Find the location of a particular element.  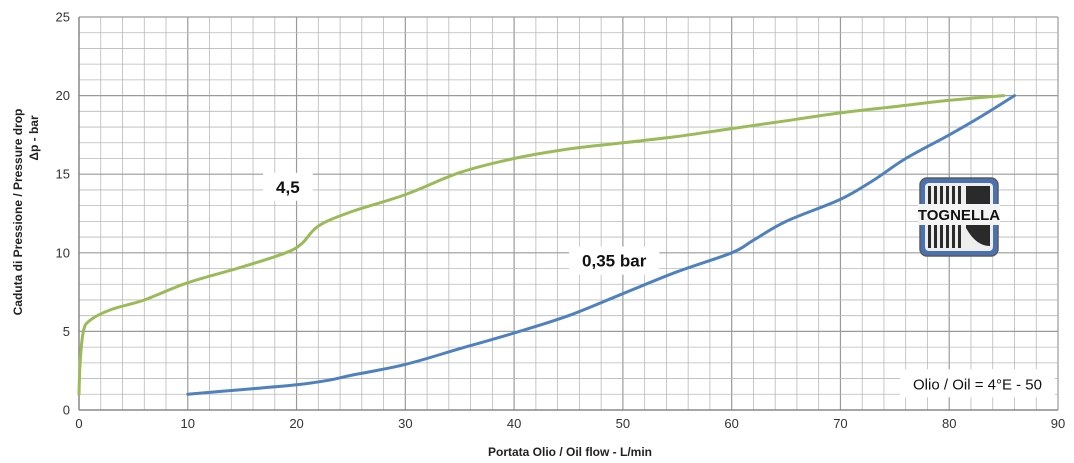

x-tick-label: 30 is located at coordinates (405, 423).